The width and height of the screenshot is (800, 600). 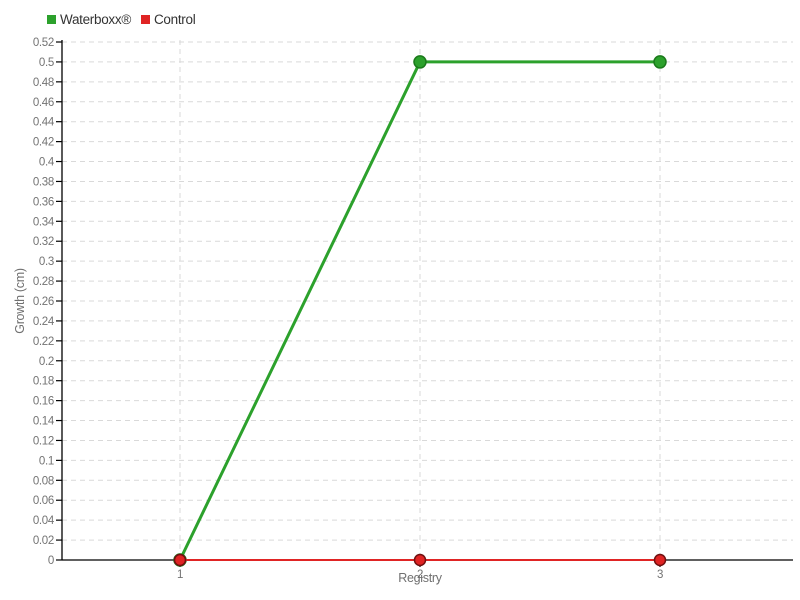 I want to click on y-tick-label: 0.28, so click(x=43, y=282).